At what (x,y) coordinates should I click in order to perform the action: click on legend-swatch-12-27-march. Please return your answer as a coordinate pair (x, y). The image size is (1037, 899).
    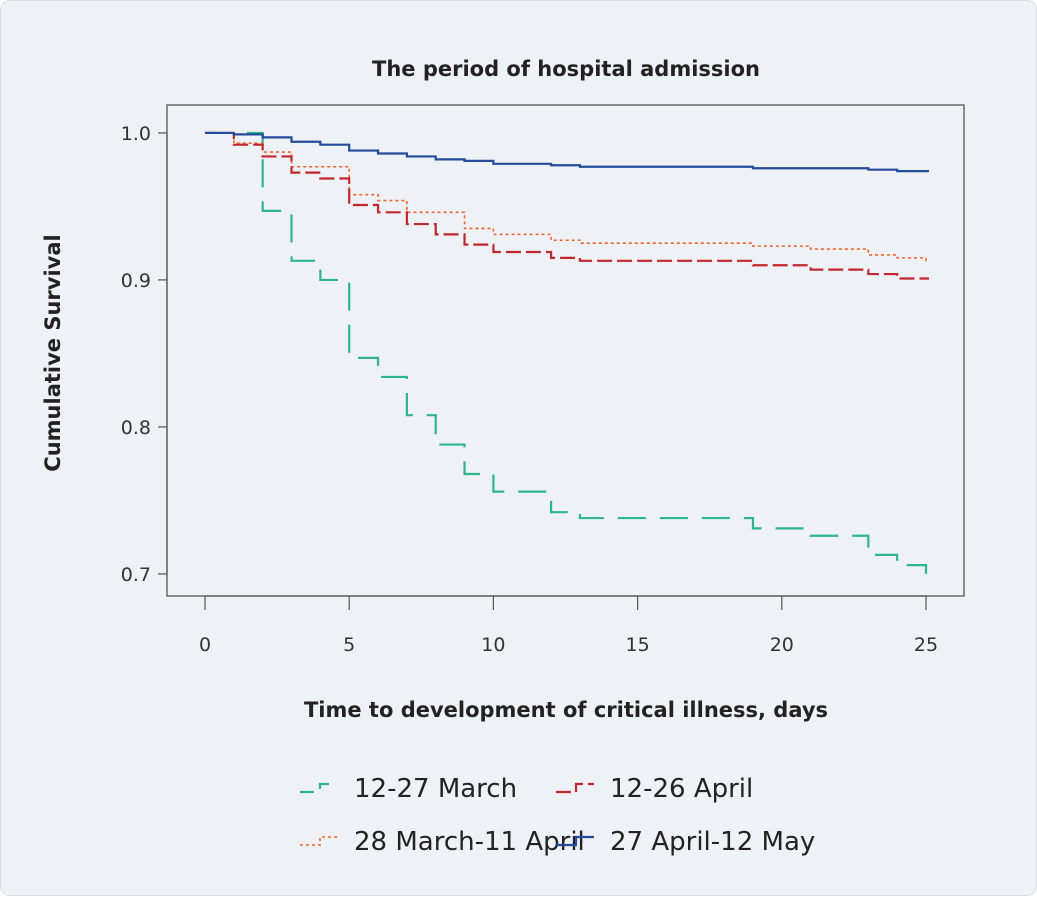
    Looking at the image, I should click on (319, 788).